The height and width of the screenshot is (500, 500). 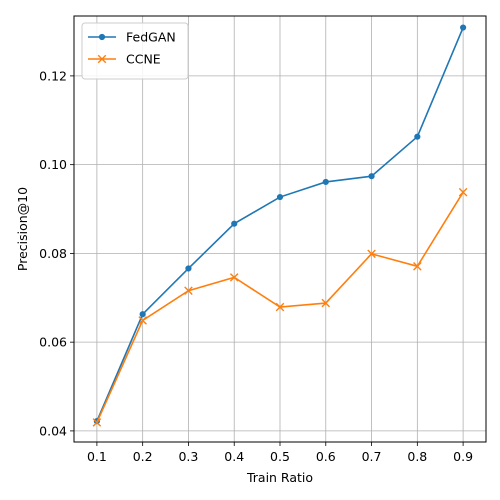 I want to click on x-tick-label: 0.7, so click(x=372, y=456).